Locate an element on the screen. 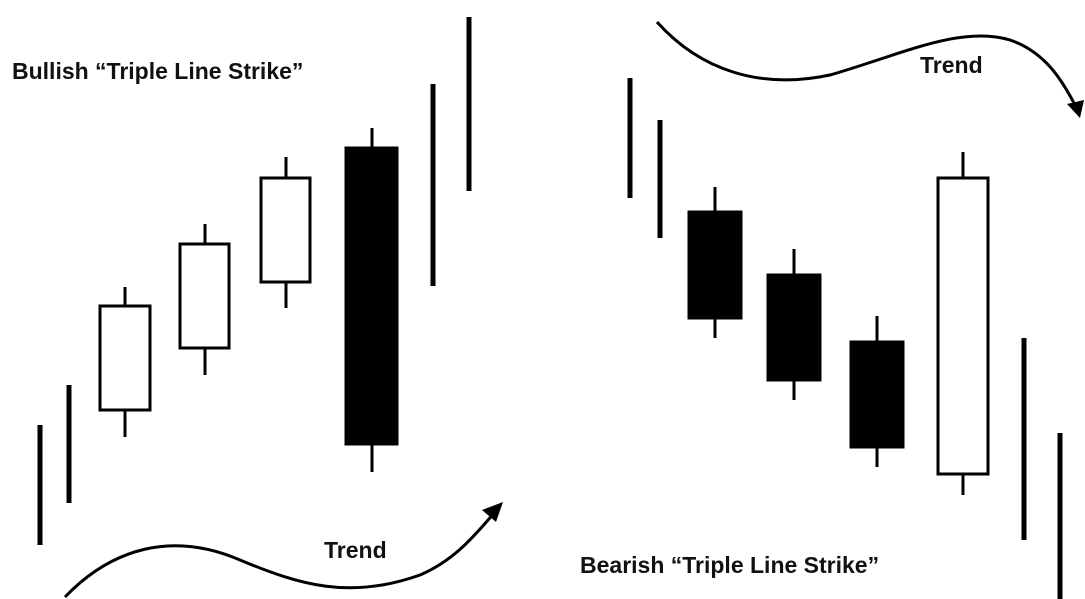  pattern-title: Bearish “Triple Line Strike” is located at coordinates (729, 565).